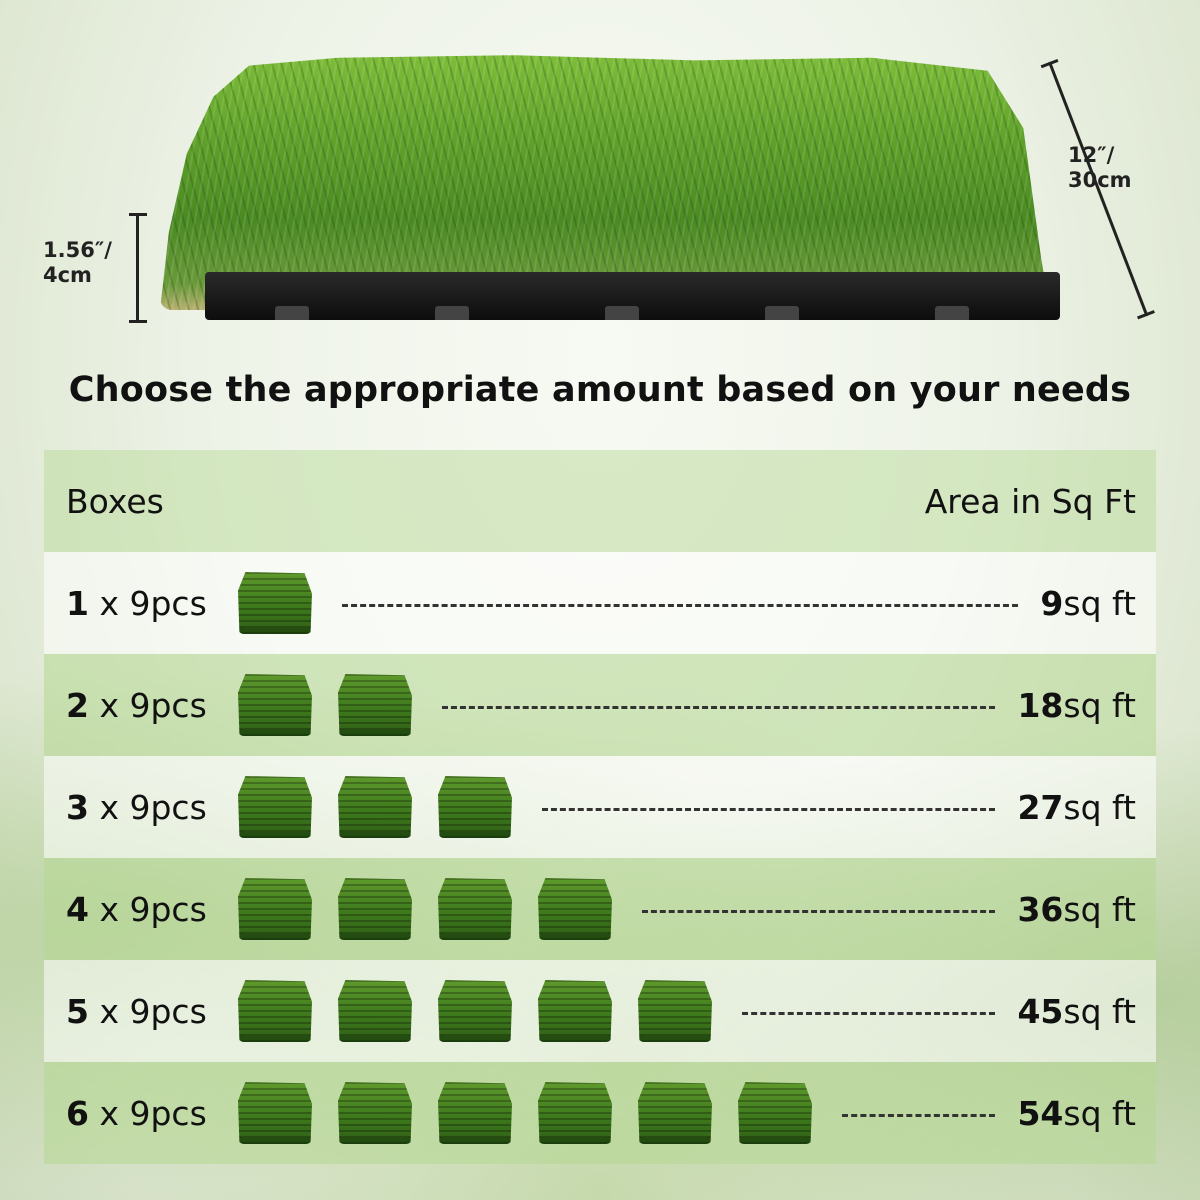  I want to click on table-header: Boxes Area in Sq Ft, so click(600, 501).